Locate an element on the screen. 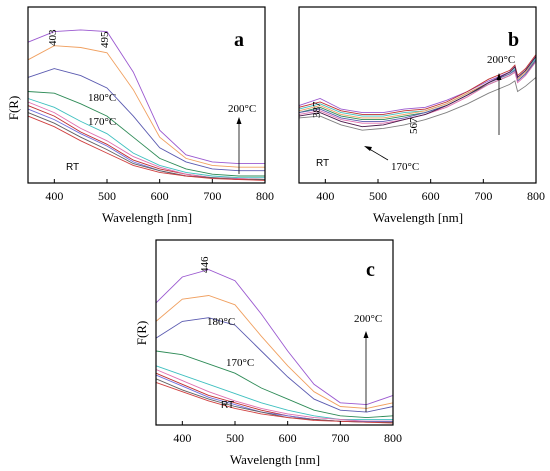  panel-a-x-tick-label: 700 is located at coordinates (212, 196).